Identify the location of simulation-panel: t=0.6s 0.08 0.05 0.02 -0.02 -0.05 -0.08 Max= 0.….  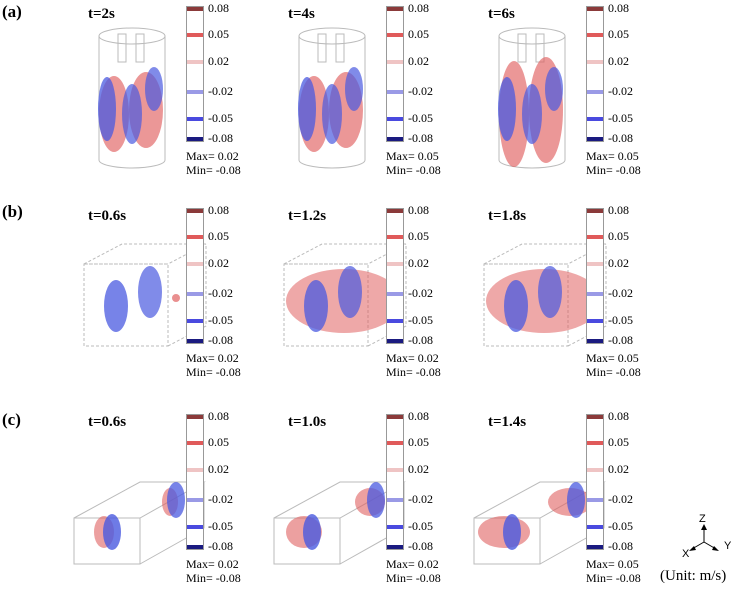
(174, 299).